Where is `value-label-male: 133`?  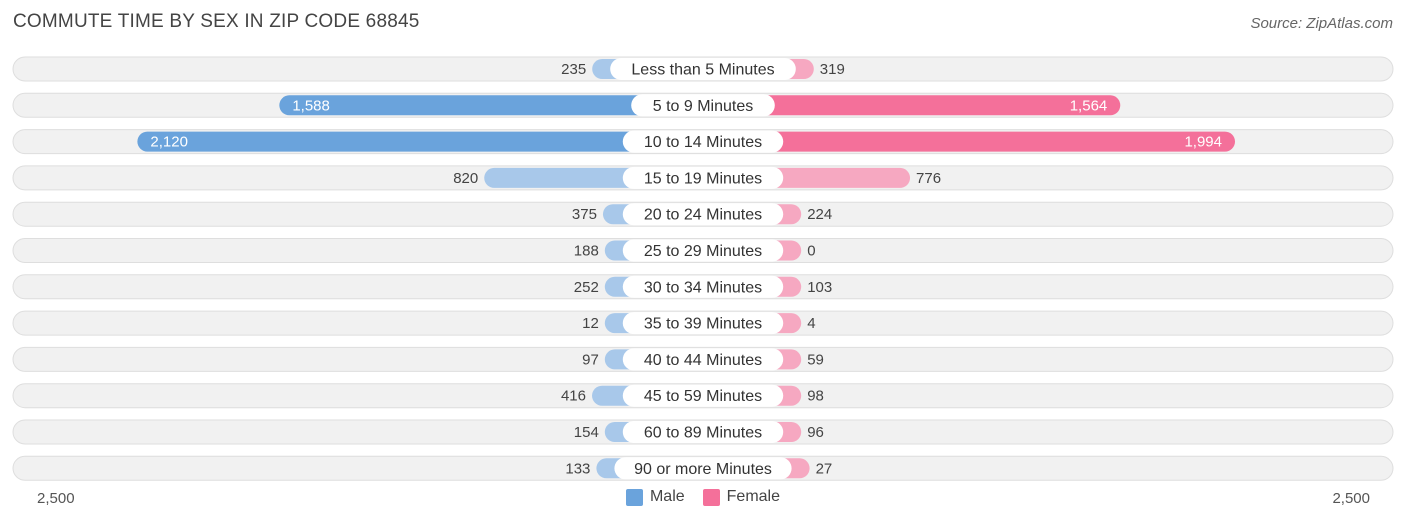
value-label-male: 133 is located at coordinates (577, 468).